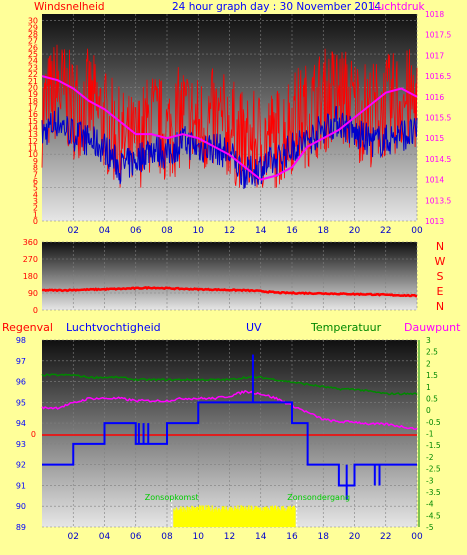 Image resolution: width=467 pixels, height=555 pixels. What do you see at coordinates (430, 480) in the screenshot?
I see `temperature-tick: -3` at bounding box center [430, 480].